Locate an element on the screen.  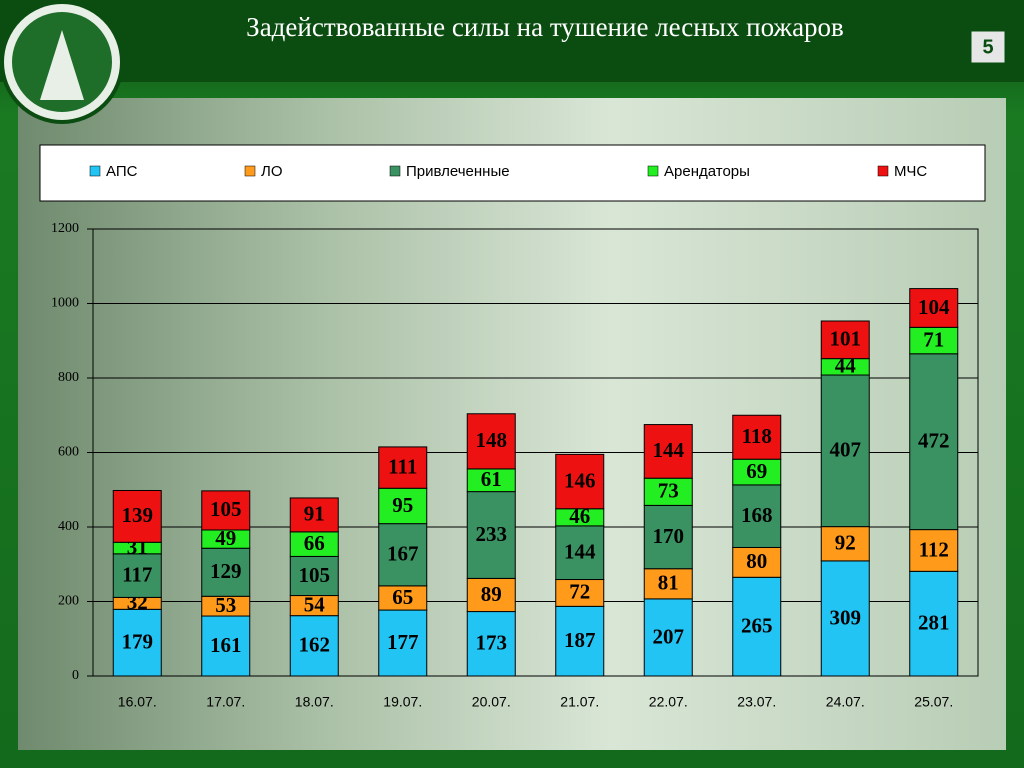
data-label: 407 is located at coordinates (846, 450).